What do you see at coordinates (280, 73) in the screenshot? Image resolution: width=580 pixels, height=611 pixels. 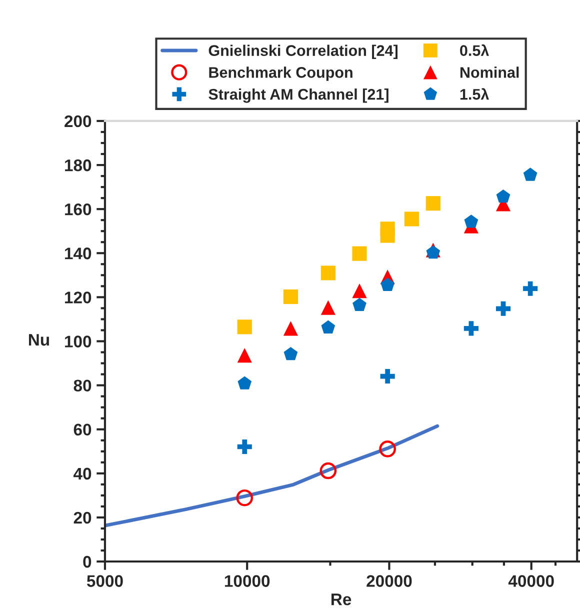 I see `legend-label: Benchmark Coupon` at bounding box center [280, 73].